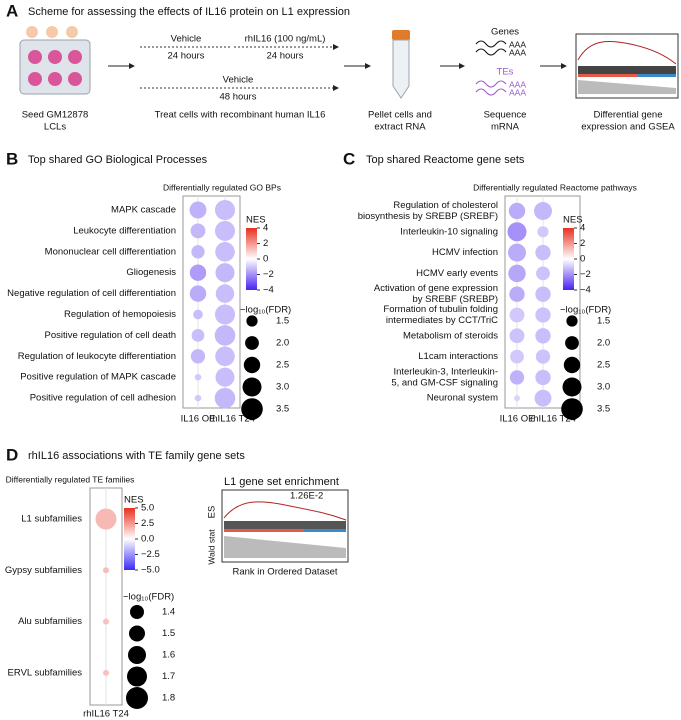 The height and width of the screenshot is (720, 681). Describe the element at coordinates (211, 547) in the screenshot. I see `axis-label: Wald stat` at that location.